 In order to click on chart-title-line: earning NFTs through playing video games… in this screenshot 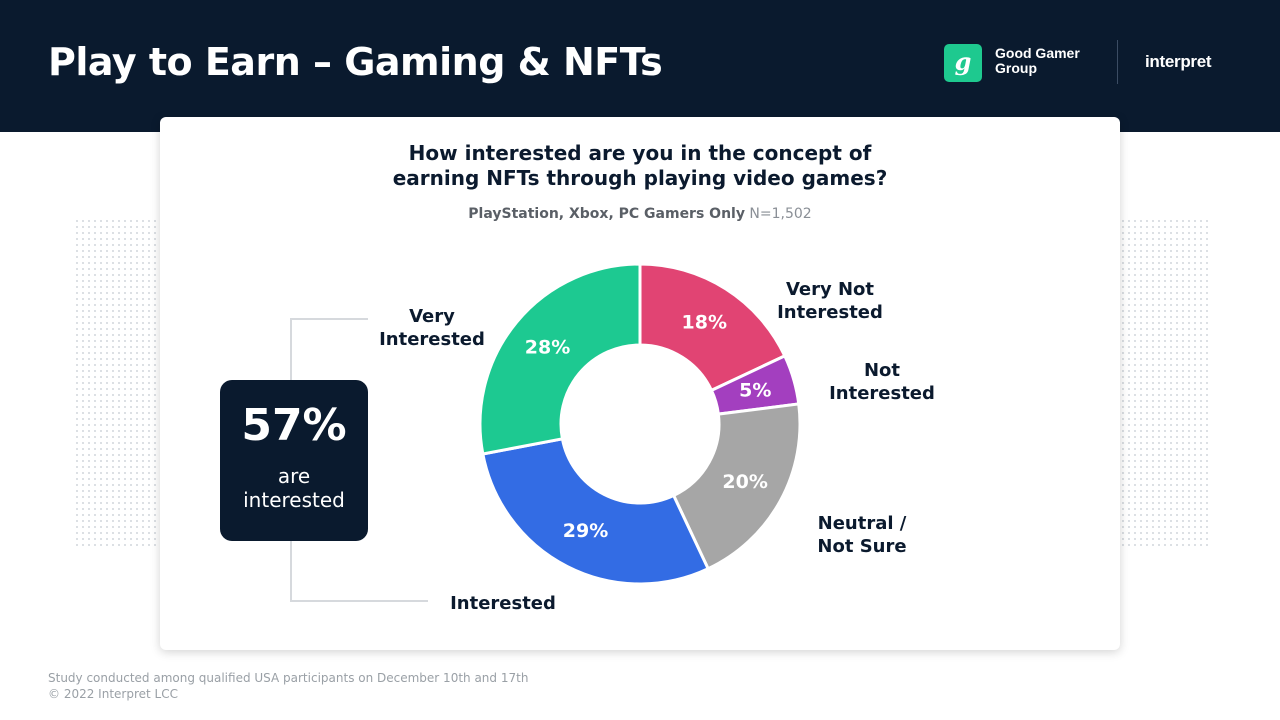, I will do `click(640, 178)`.